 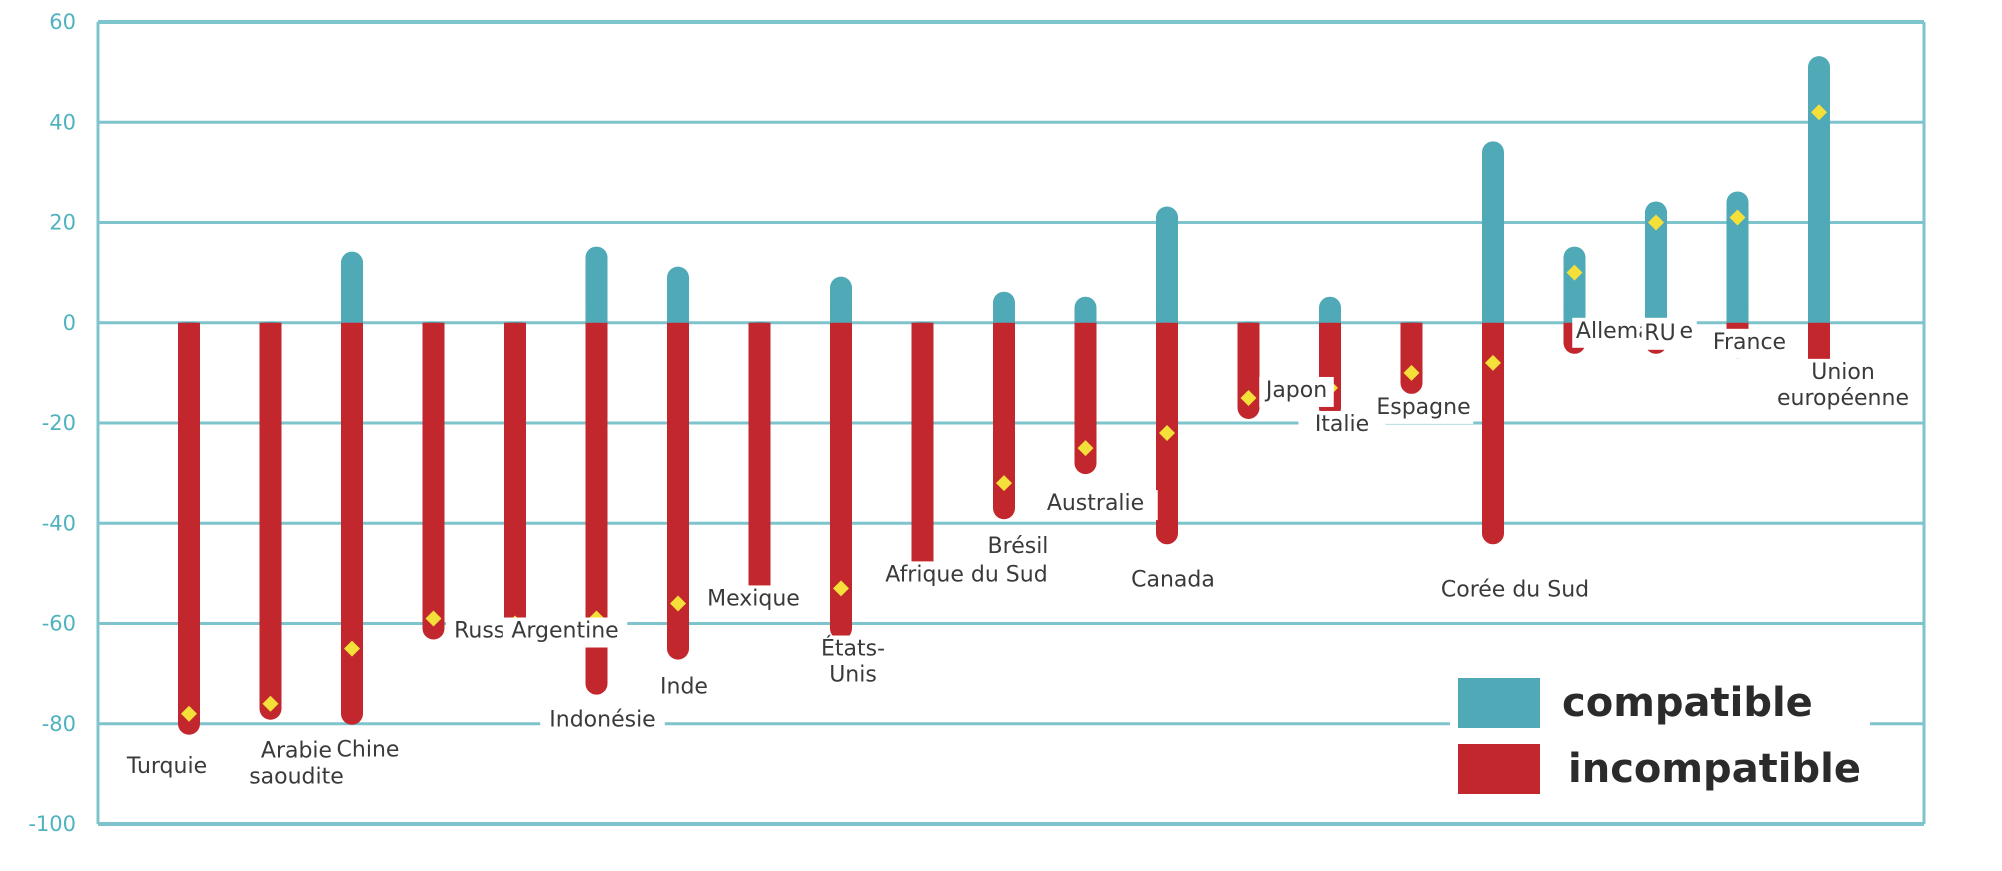 What do you see at coordinates (1660, 735) in the screenshot?
I see `legend: compatible incompatible` at bounding box center [1660, 735].